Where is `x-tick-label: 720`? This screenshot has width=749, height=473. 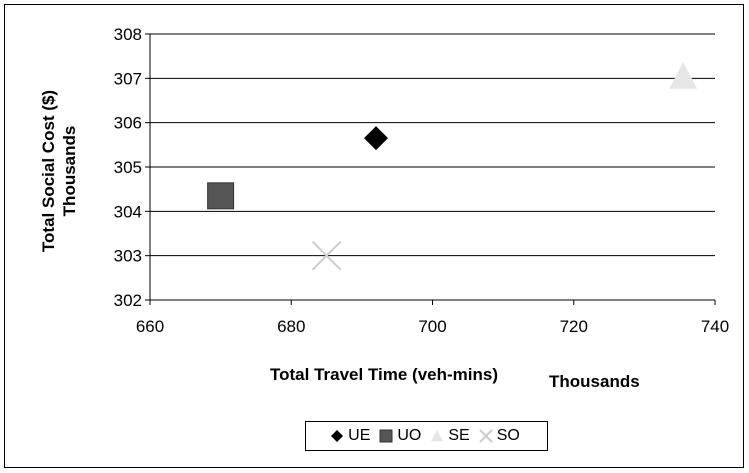 x-tick-label: 720 is located at coordinates (574, 326).